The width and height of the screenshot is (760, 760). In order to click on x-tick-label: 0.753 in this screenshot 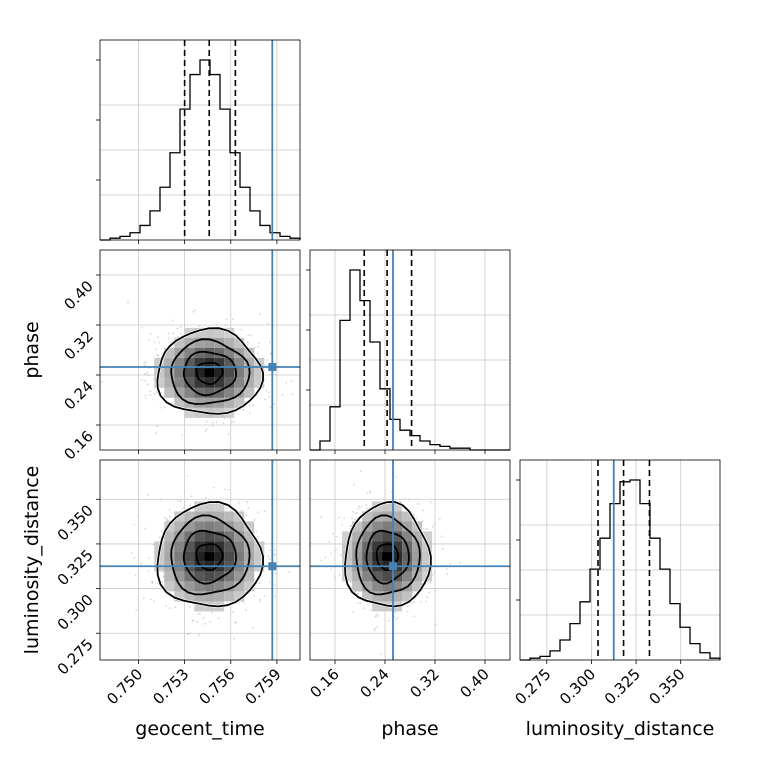, I will do `click(170, 686)`.